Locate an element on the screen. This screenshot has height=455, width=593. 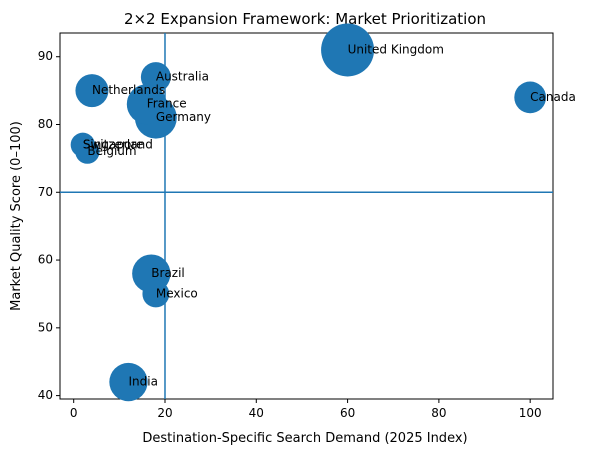
x-tick-label-100: 100 is located at coordinates (530, 413).